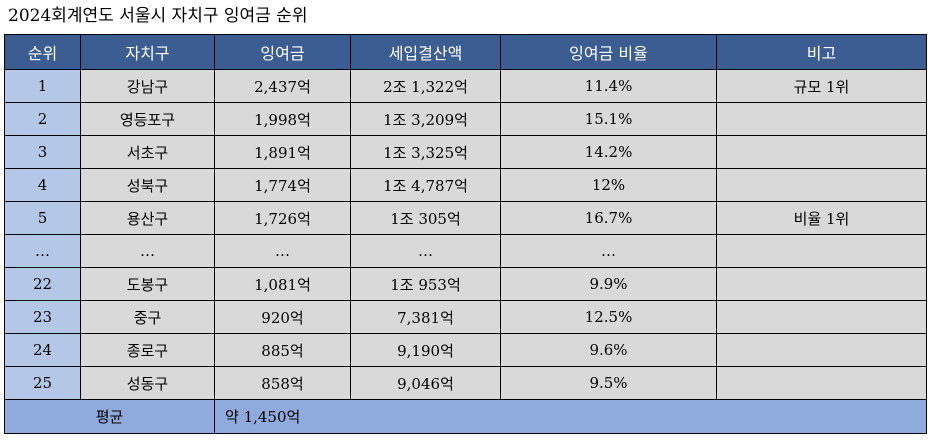 The height and width of the screenshot is (444, 930). Describe the element at coordinates (608, 152) in the screenshot. I see `ratio-cell: 14.2%` at that location.